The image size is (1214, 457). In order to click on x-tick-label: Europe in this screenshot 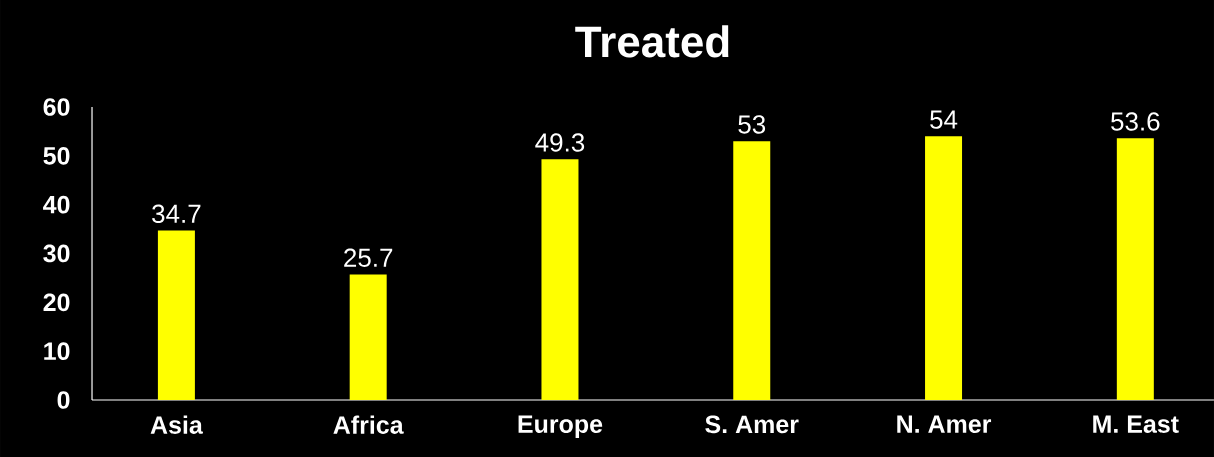, I will do `click(560, 426)`.